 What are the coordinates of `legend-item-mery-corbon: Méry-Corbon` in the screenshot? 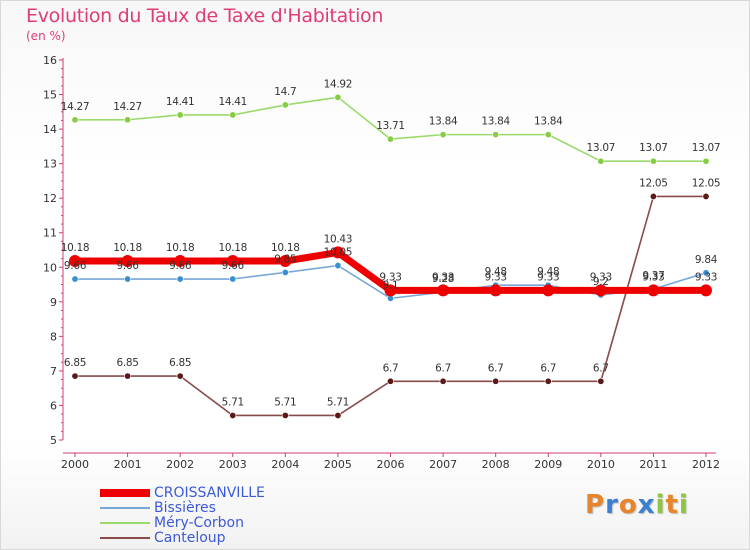 It's located at (172, 523).